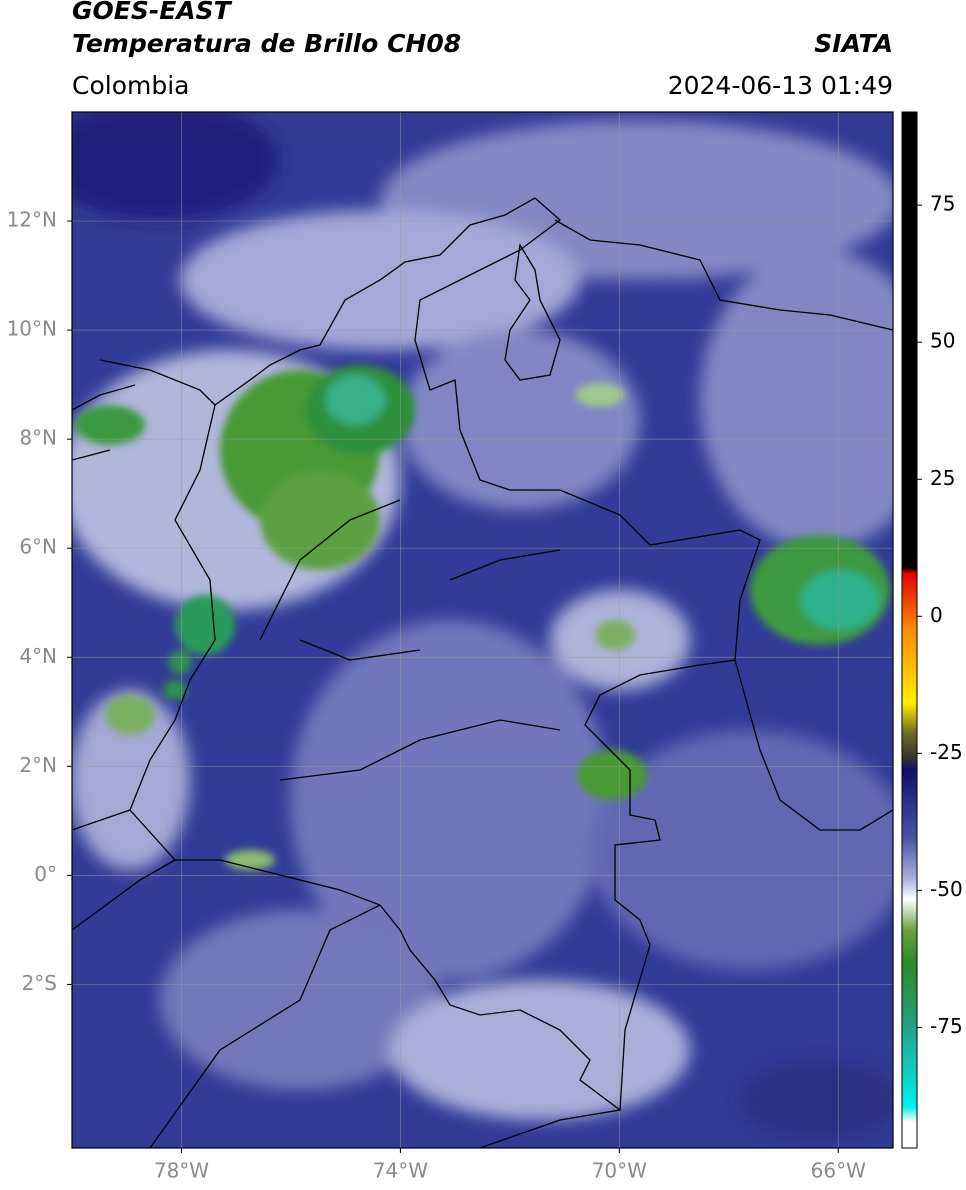 The height and width of the screenshot is (1190, 966). Describe the element at coordinates (942, 478) in the screenshot. I see `colorbar-tick-label: 25` at that location.